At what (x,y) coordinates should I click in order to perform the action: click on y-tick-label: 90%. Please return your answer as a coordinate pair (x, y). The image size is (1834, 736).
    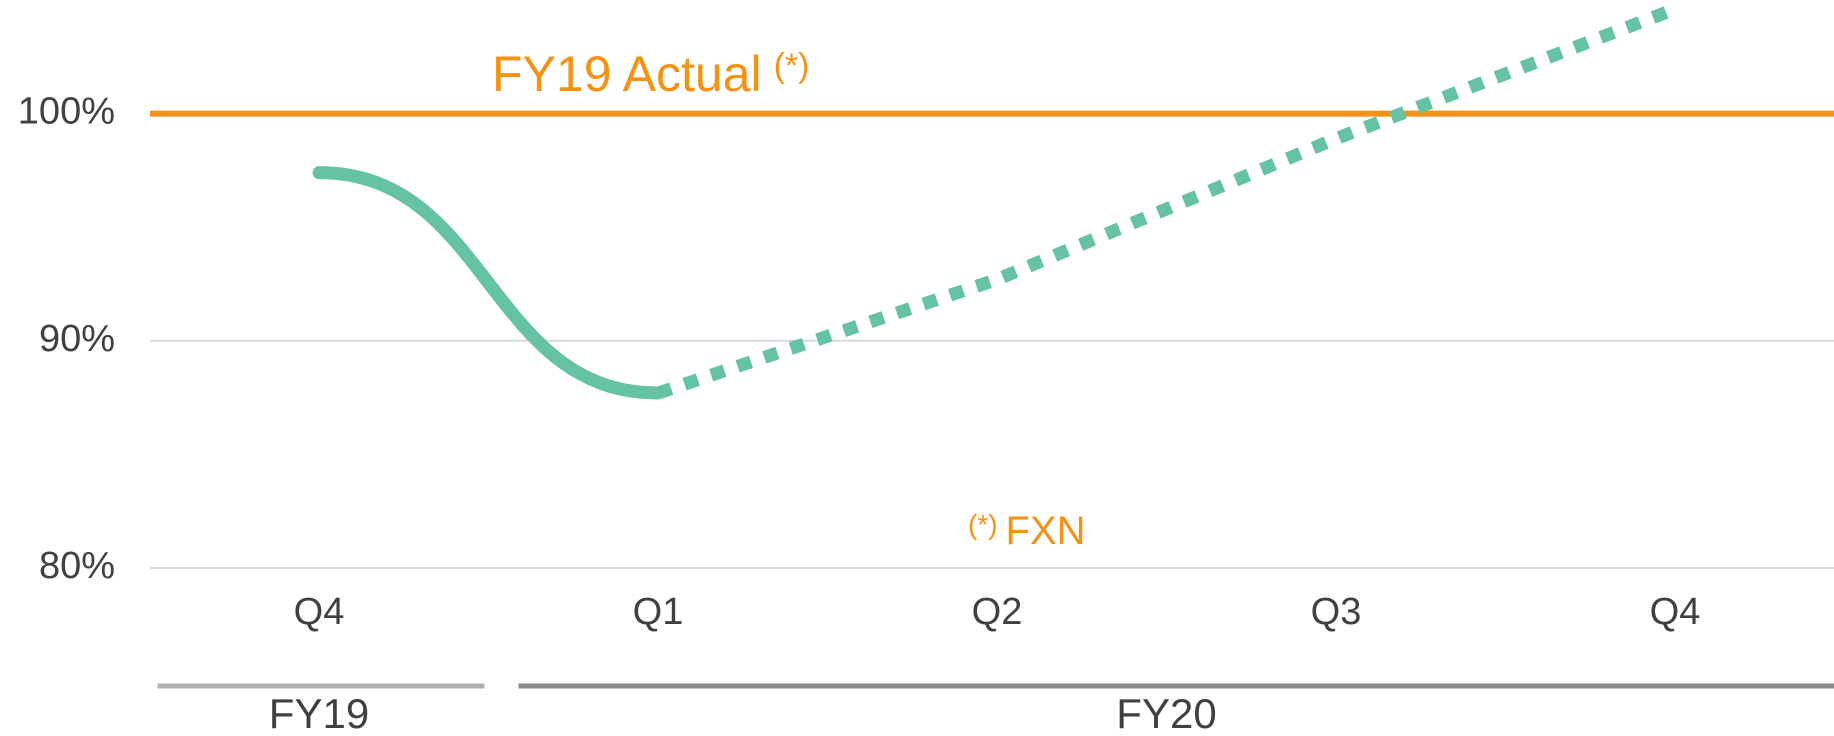
    Looking at the image, I should click on (77, 339).